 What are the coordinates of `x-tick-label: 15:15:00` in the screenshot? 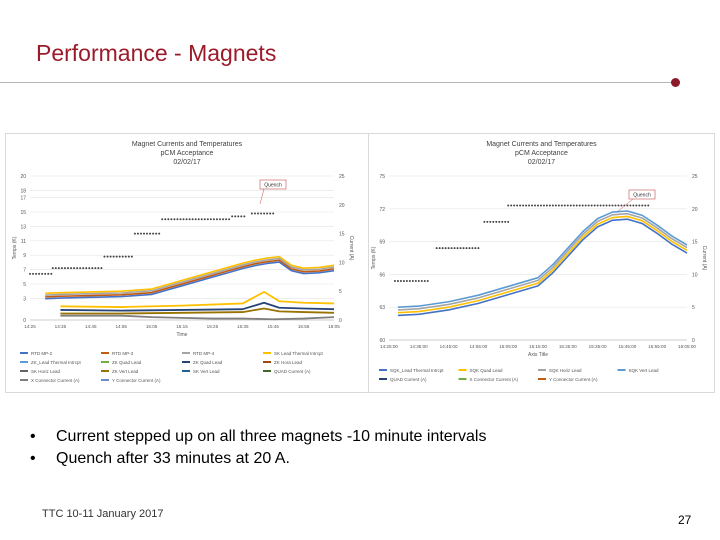 It's located at (538, 346).